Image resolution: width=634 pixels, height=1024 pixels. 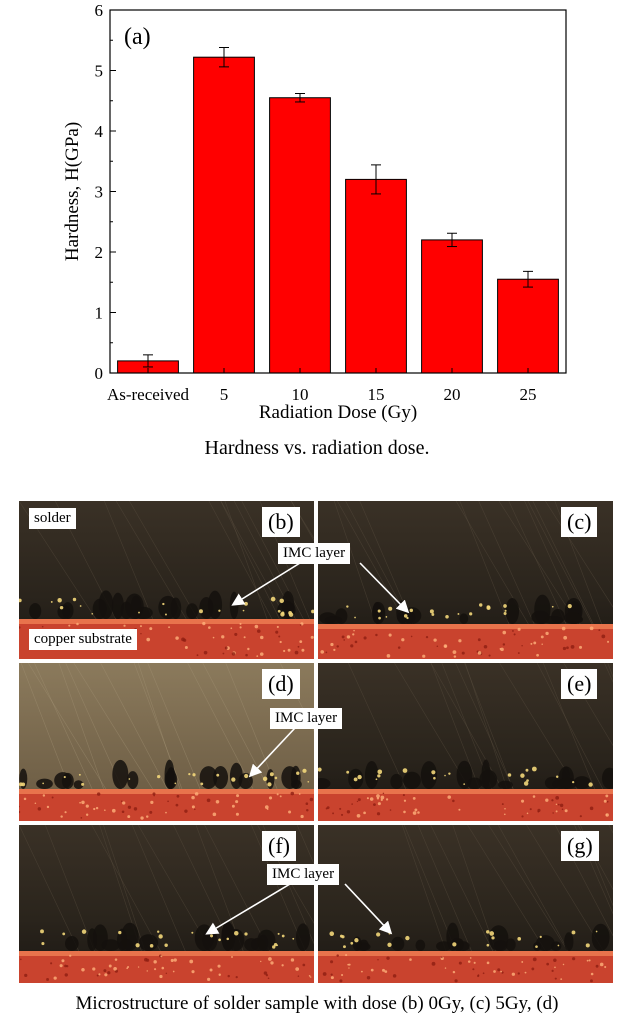 What do you see at coordinates (314, 553) in the screenshot?
I see `imc-layer-label-1: IMC layer` at bounding box center [314, 553].